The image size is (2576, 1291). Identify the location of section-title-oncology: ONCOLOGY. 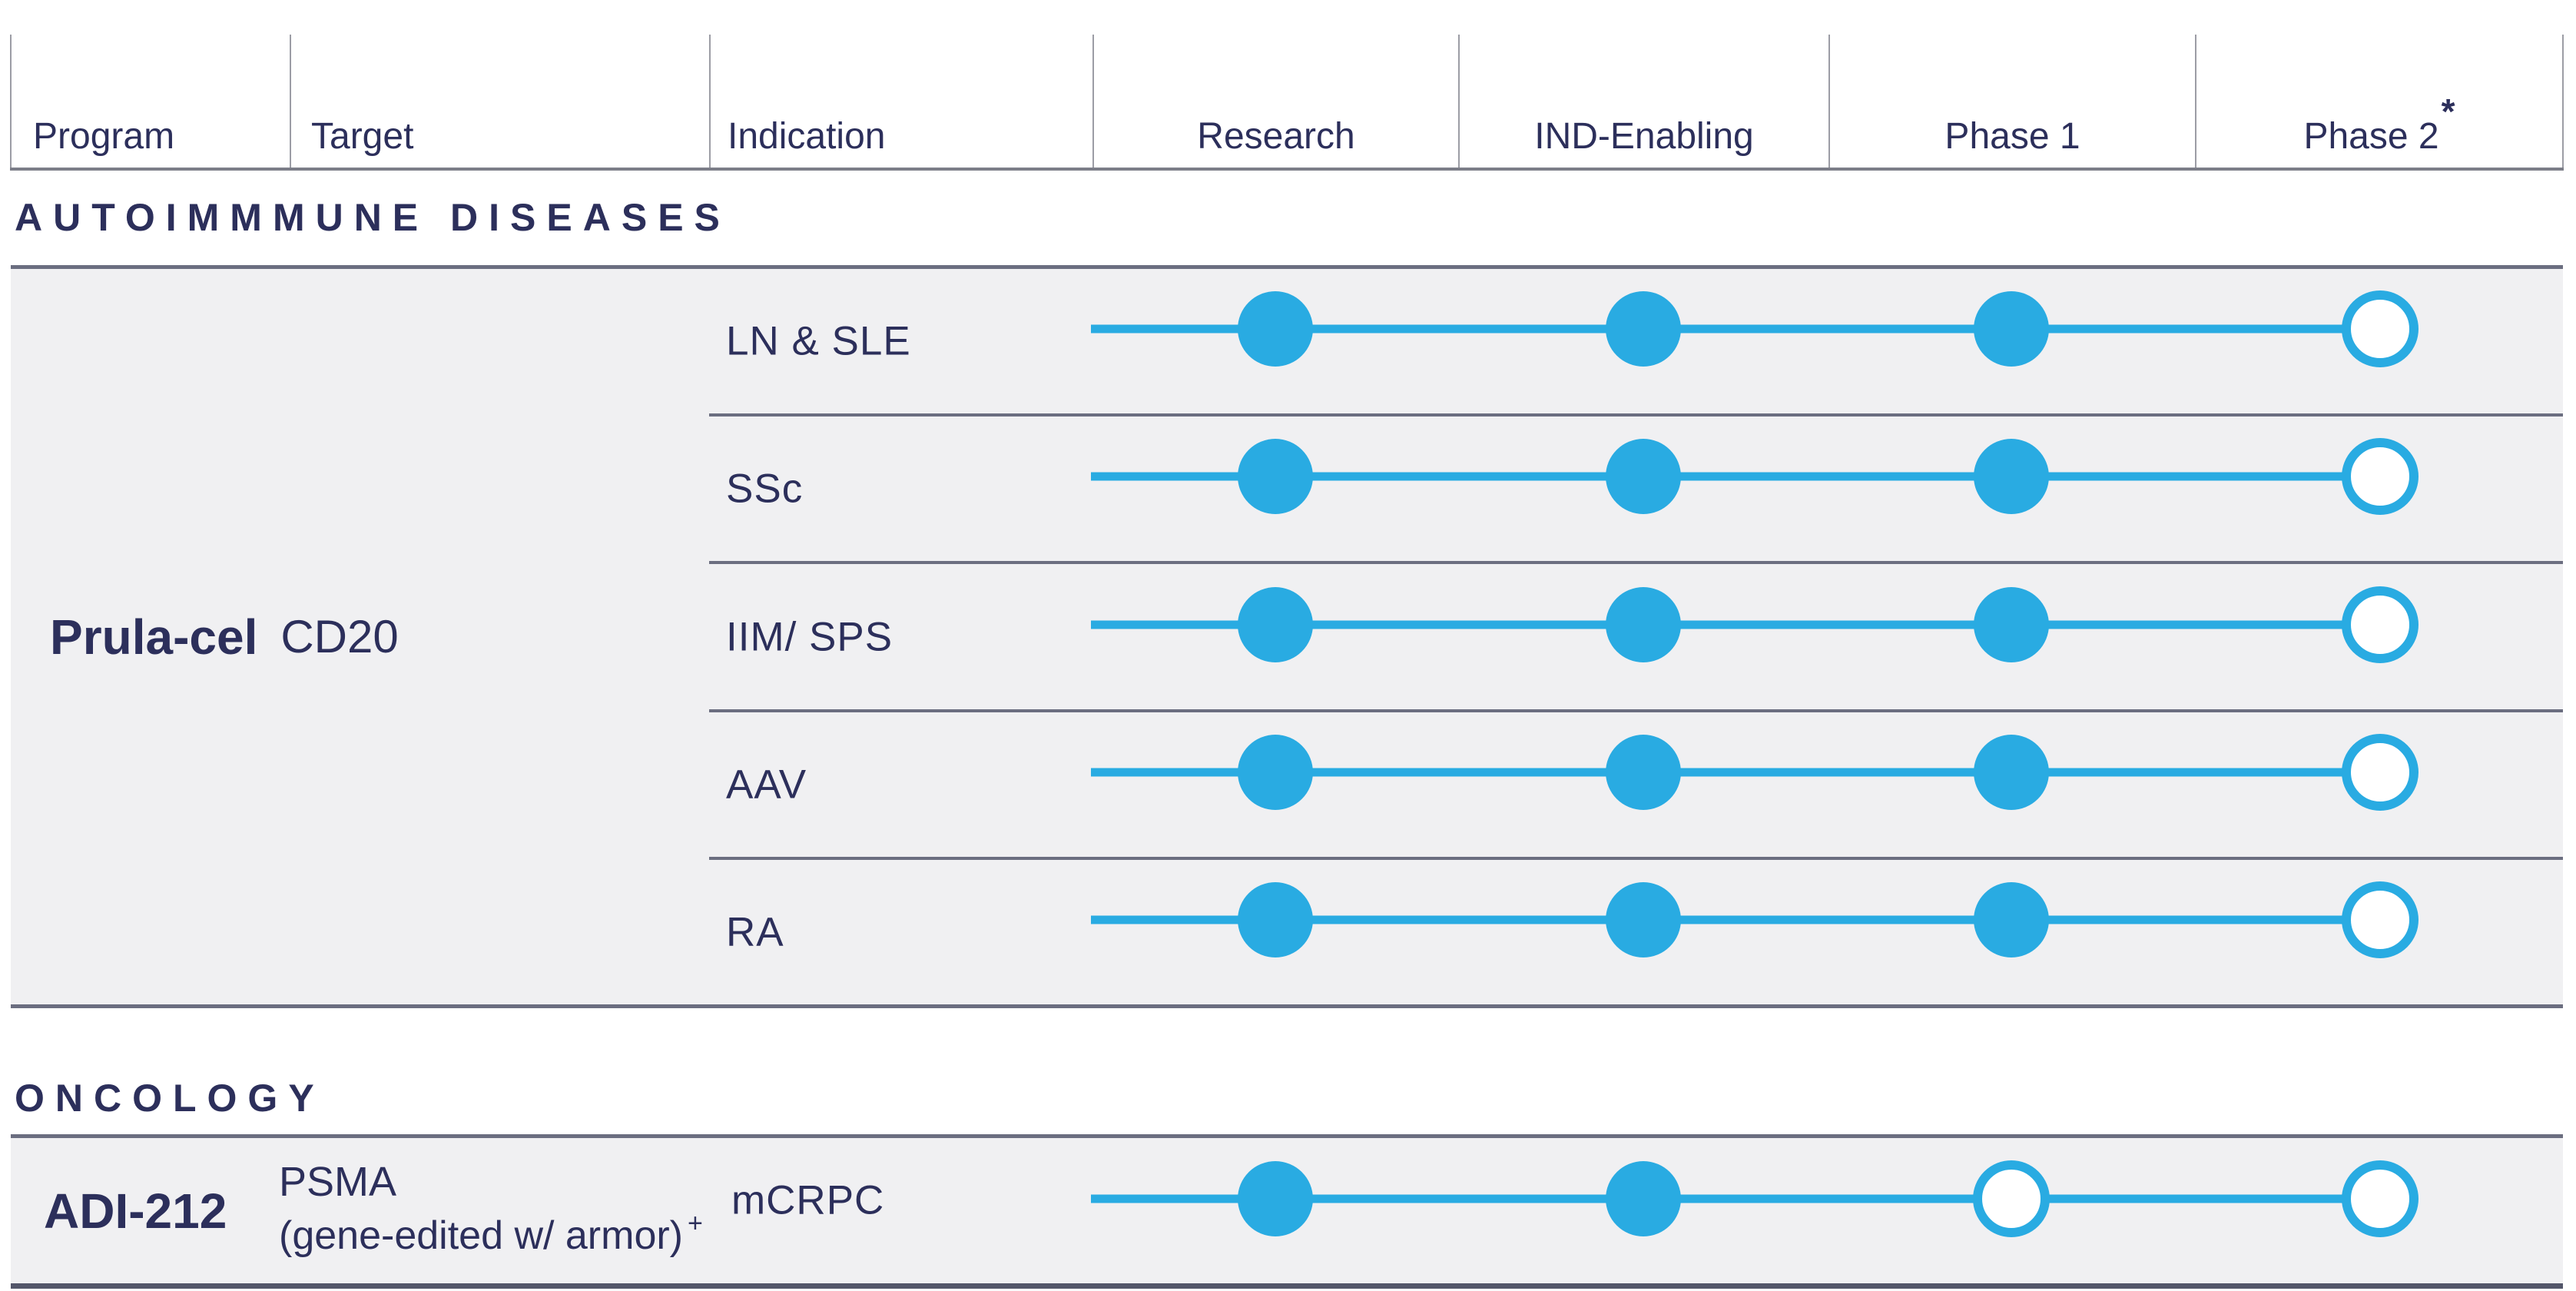
(170, 1099).